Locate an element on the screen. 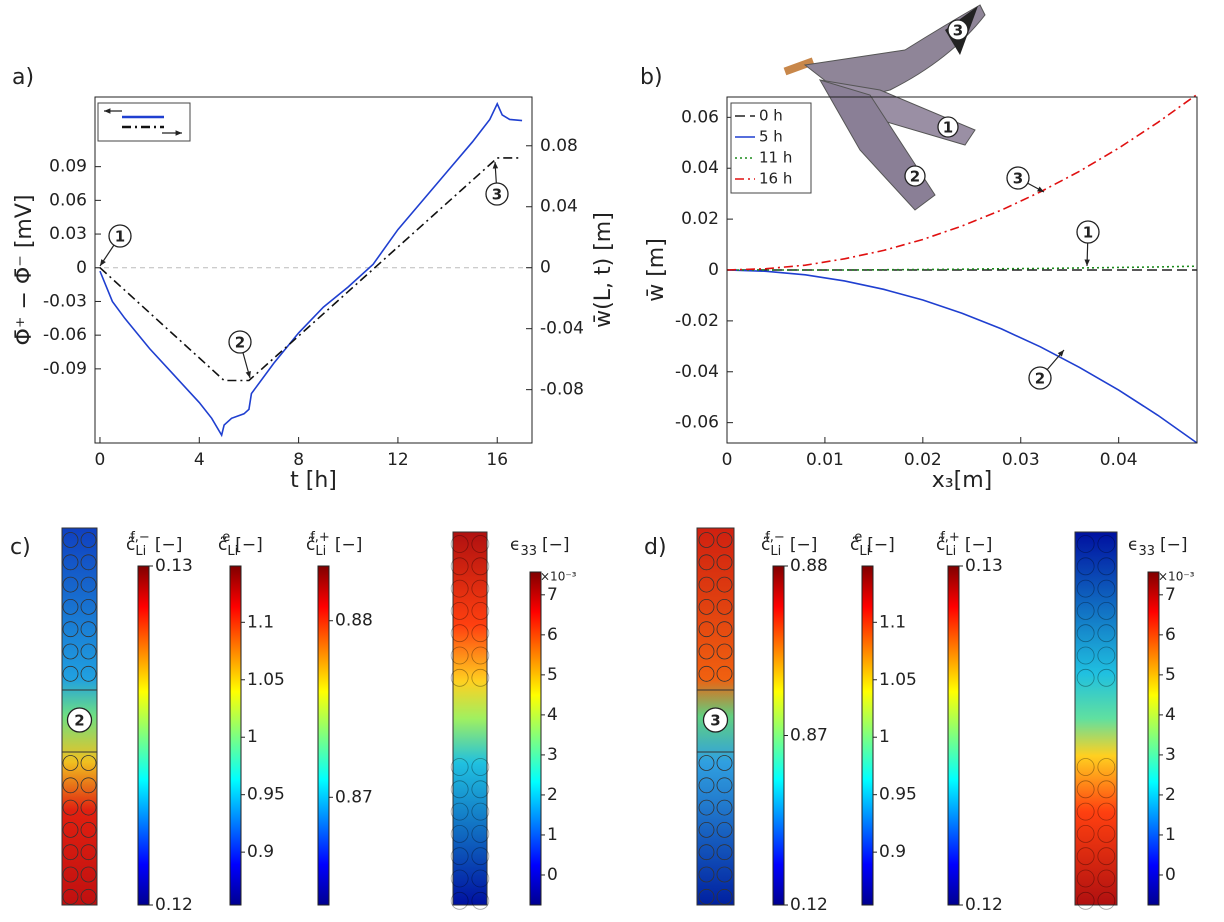 This screenshot has height=922, width=1224. colorbar-tick-label: 7 is located at coordinates (1170, 595).